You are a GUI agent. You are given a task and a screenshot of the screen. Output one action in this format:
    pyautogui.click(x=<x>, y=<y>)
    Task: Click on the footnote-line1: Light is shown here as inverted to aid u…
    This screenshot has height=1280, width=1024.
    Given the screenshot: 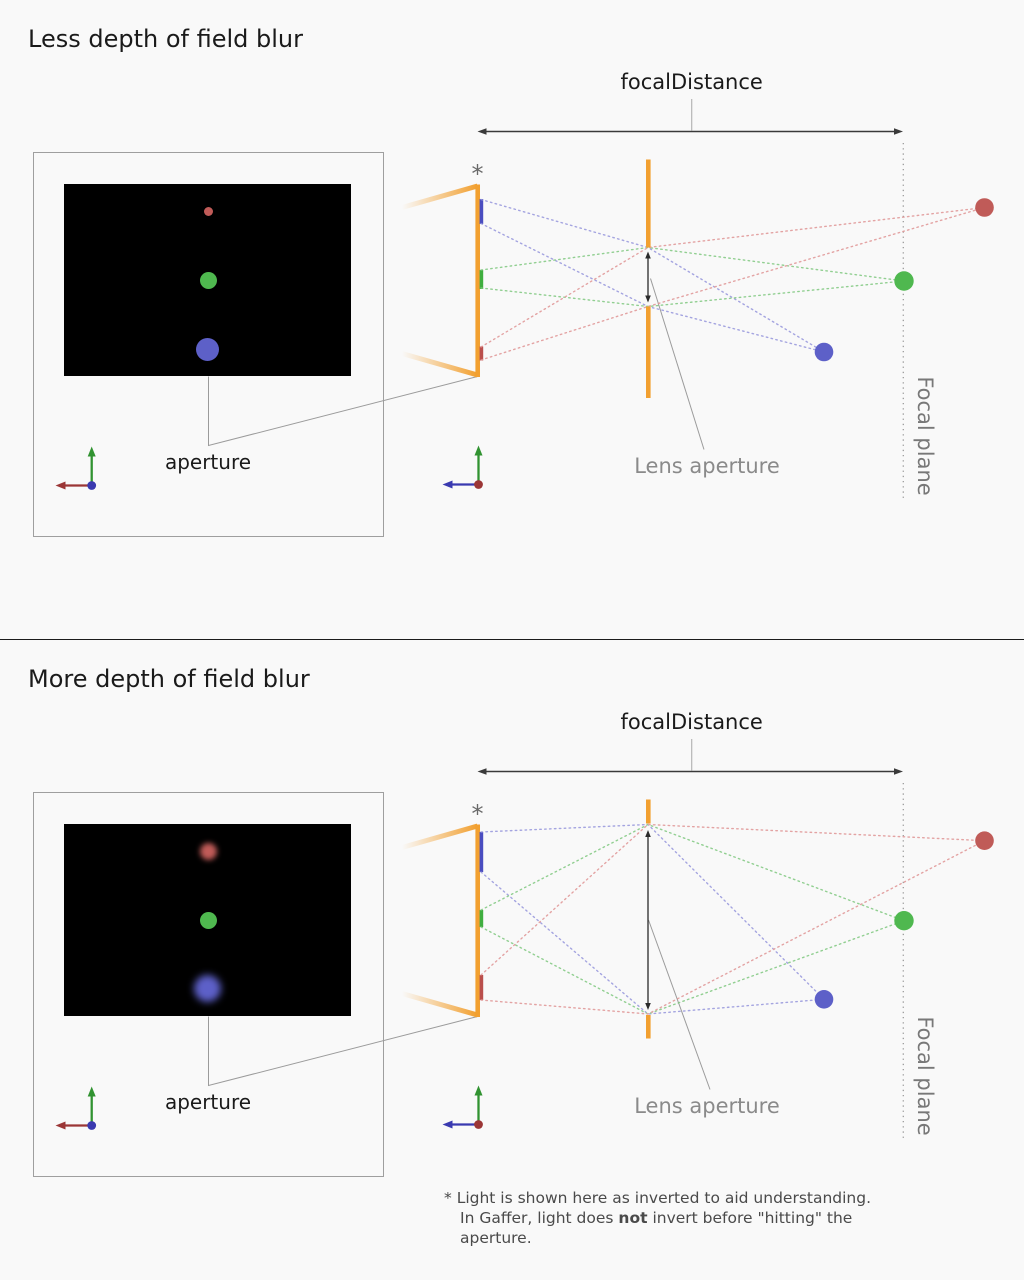 What is the action you would take?
    pyautogui.click(x=664, y=1198)
    